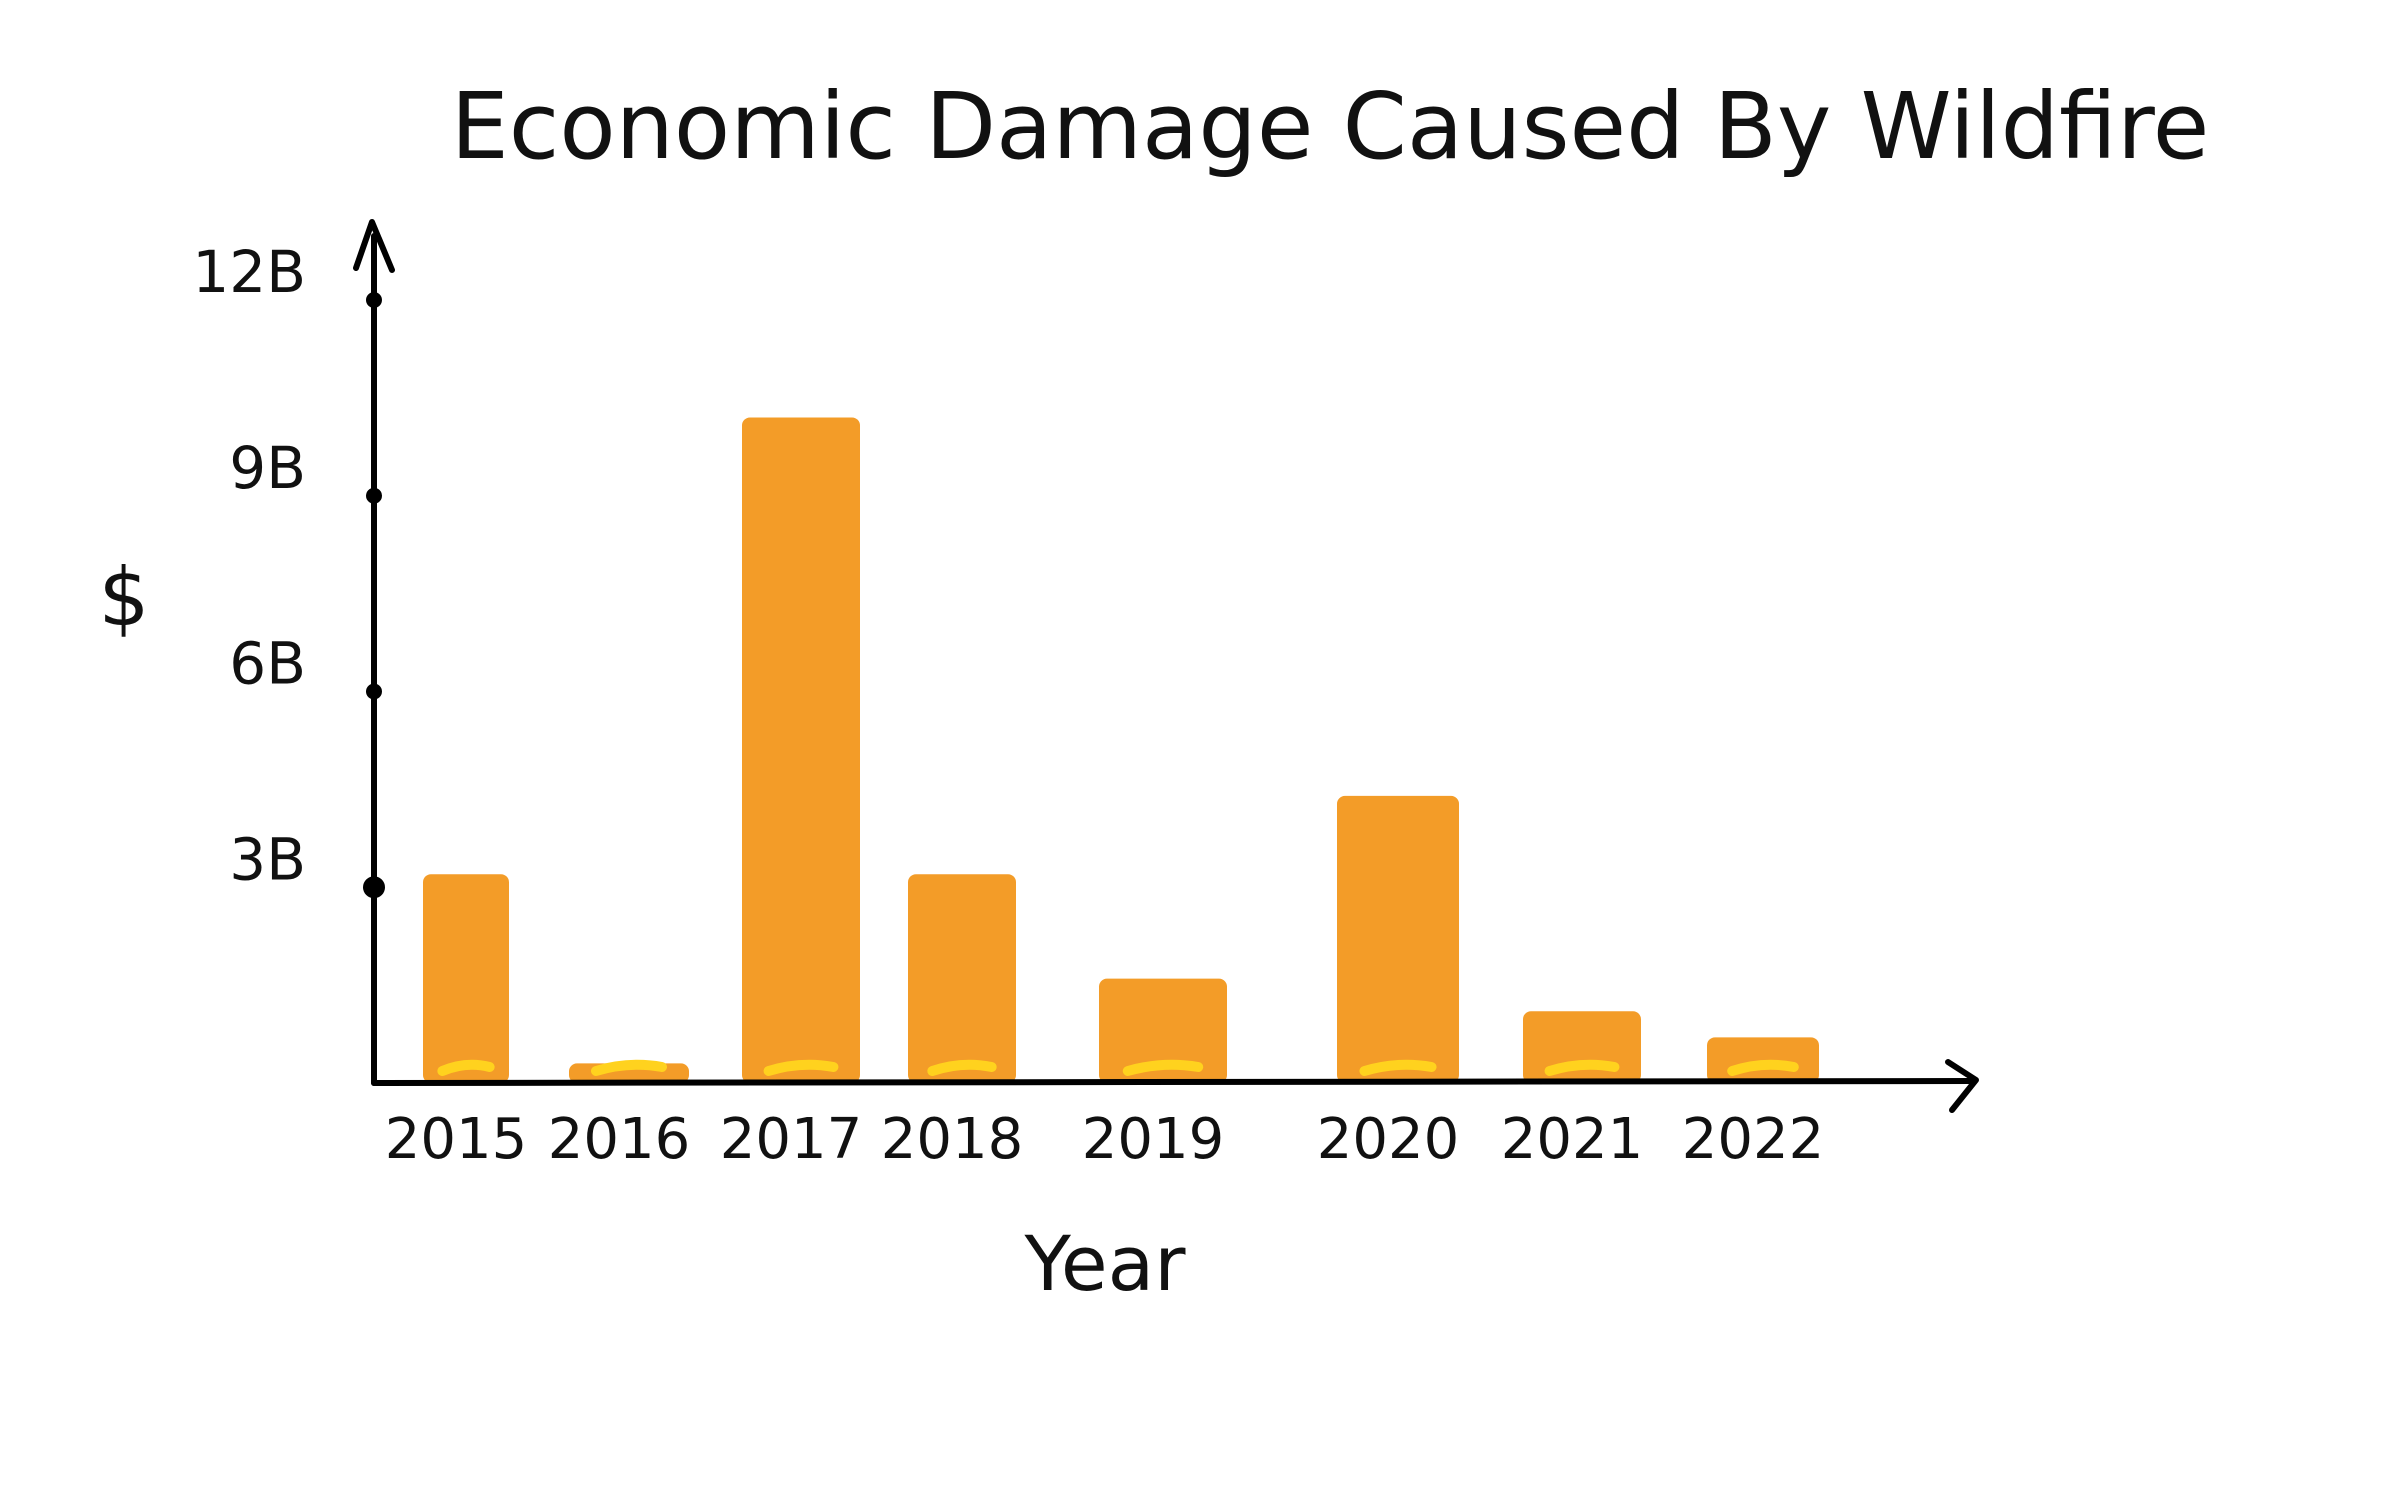  I want to click on y-tick-dot-3B, so click(374, 887).